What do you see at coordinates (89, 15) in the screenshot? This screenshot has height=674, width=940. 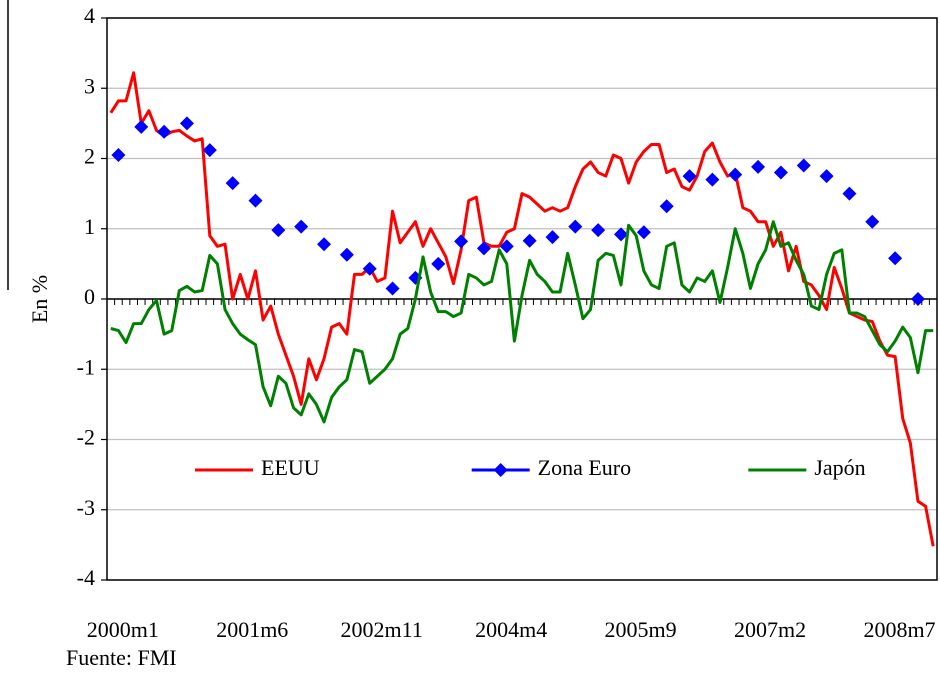 I see `y-tick-label: 4` at bounding box center [89, 15].